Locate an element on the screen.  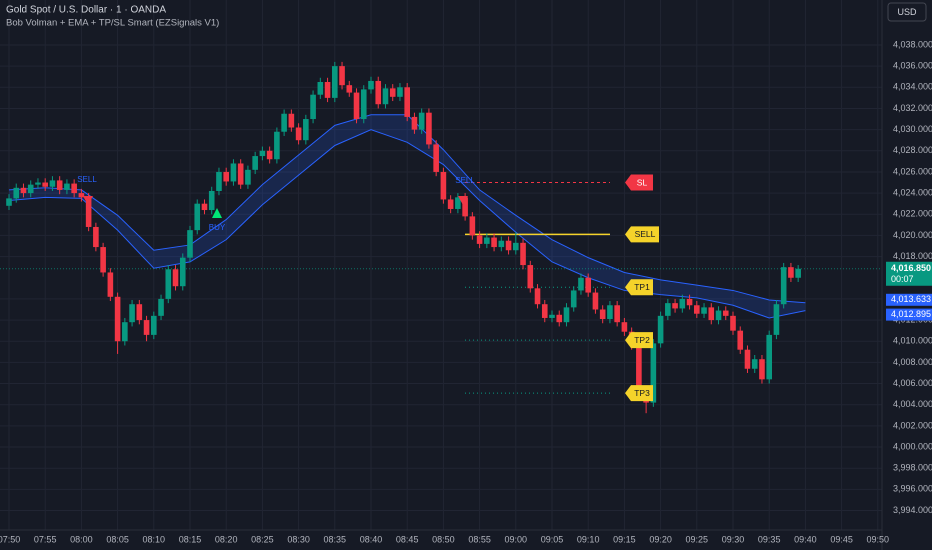
signal-label: SELL is located at coordinates (465, 180).